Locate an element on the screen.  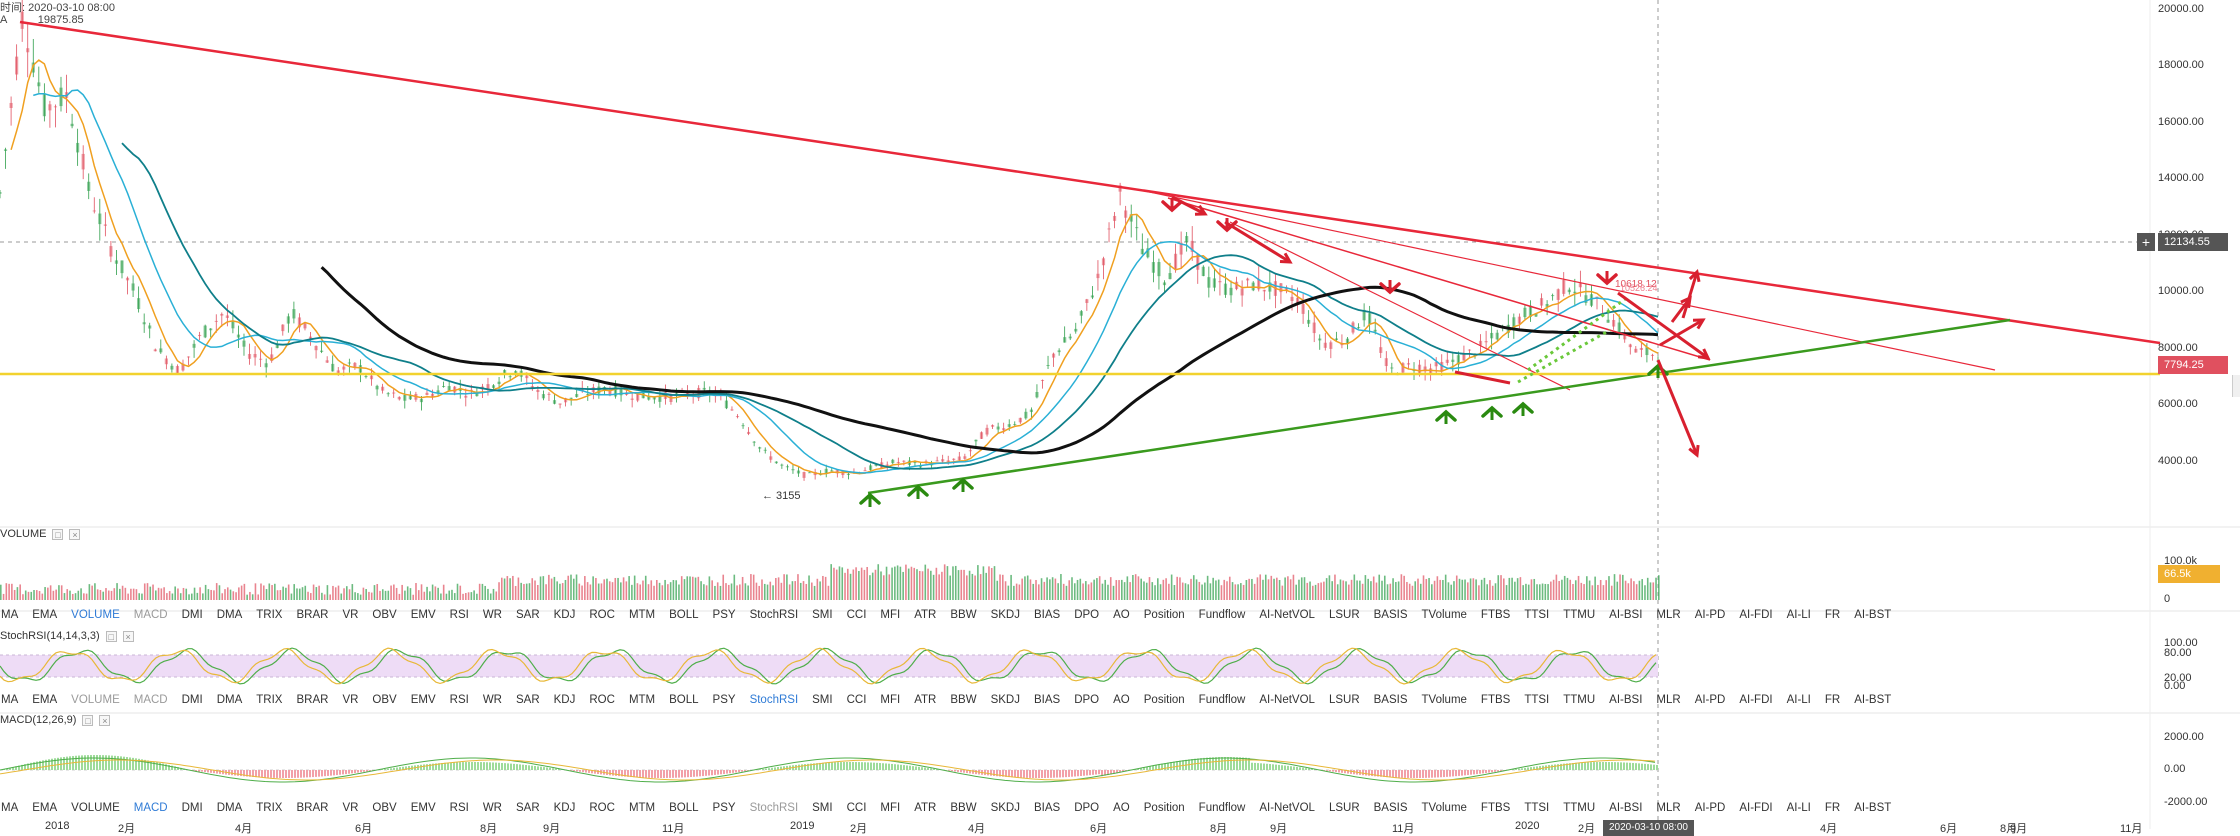
tab-fundflow: Fundflow is located at coordinates (1222, 700).